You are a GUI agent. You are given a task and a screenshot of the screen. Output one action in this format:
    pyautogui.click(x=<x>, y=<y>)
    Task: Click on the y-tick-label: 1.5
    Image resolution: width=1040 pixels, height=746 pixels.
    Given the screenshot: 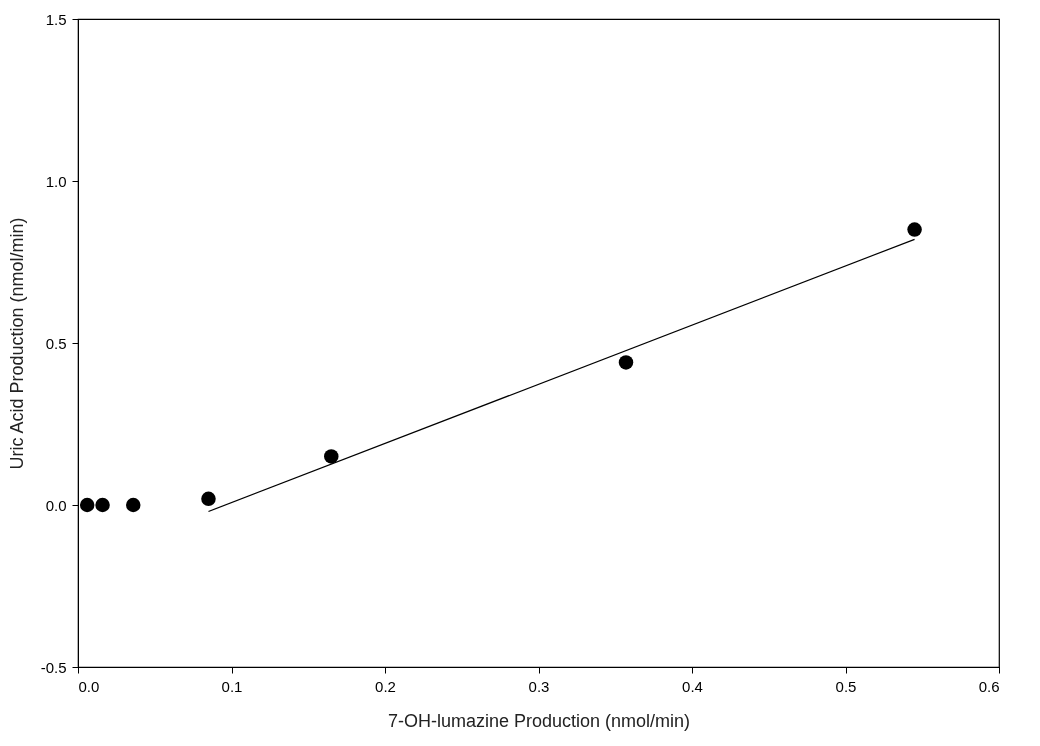 What is the action you would take?
    pyautogui.click(x=56, y=19)
    